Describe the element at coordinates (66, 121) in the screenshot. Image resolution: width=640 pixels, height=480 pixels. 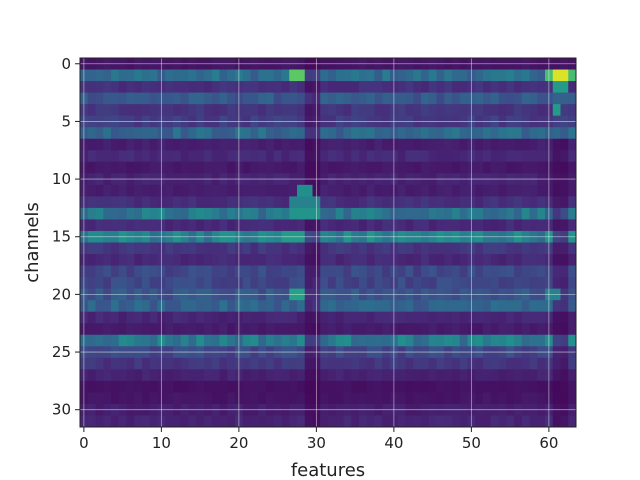
I see `y-tick-label: 5` at that location.